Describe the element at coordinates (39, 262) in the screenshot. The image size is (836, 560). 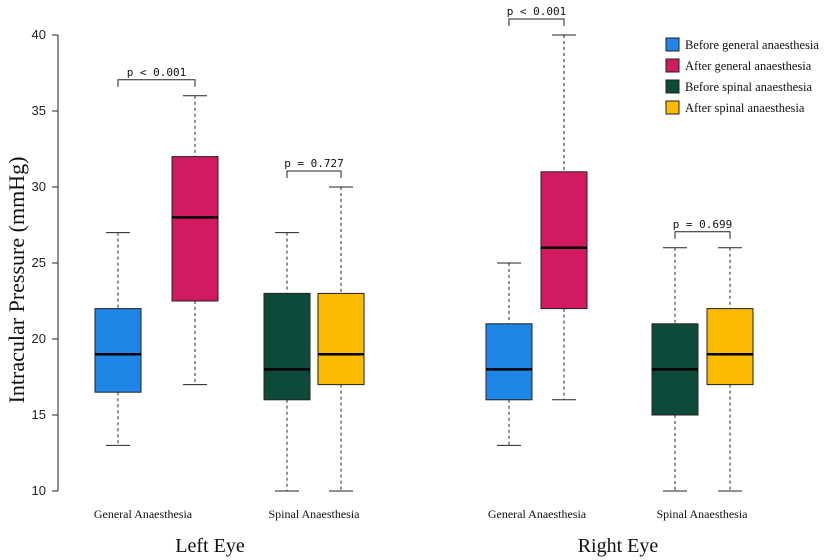
I see `y-tick-label: 25` at that location.